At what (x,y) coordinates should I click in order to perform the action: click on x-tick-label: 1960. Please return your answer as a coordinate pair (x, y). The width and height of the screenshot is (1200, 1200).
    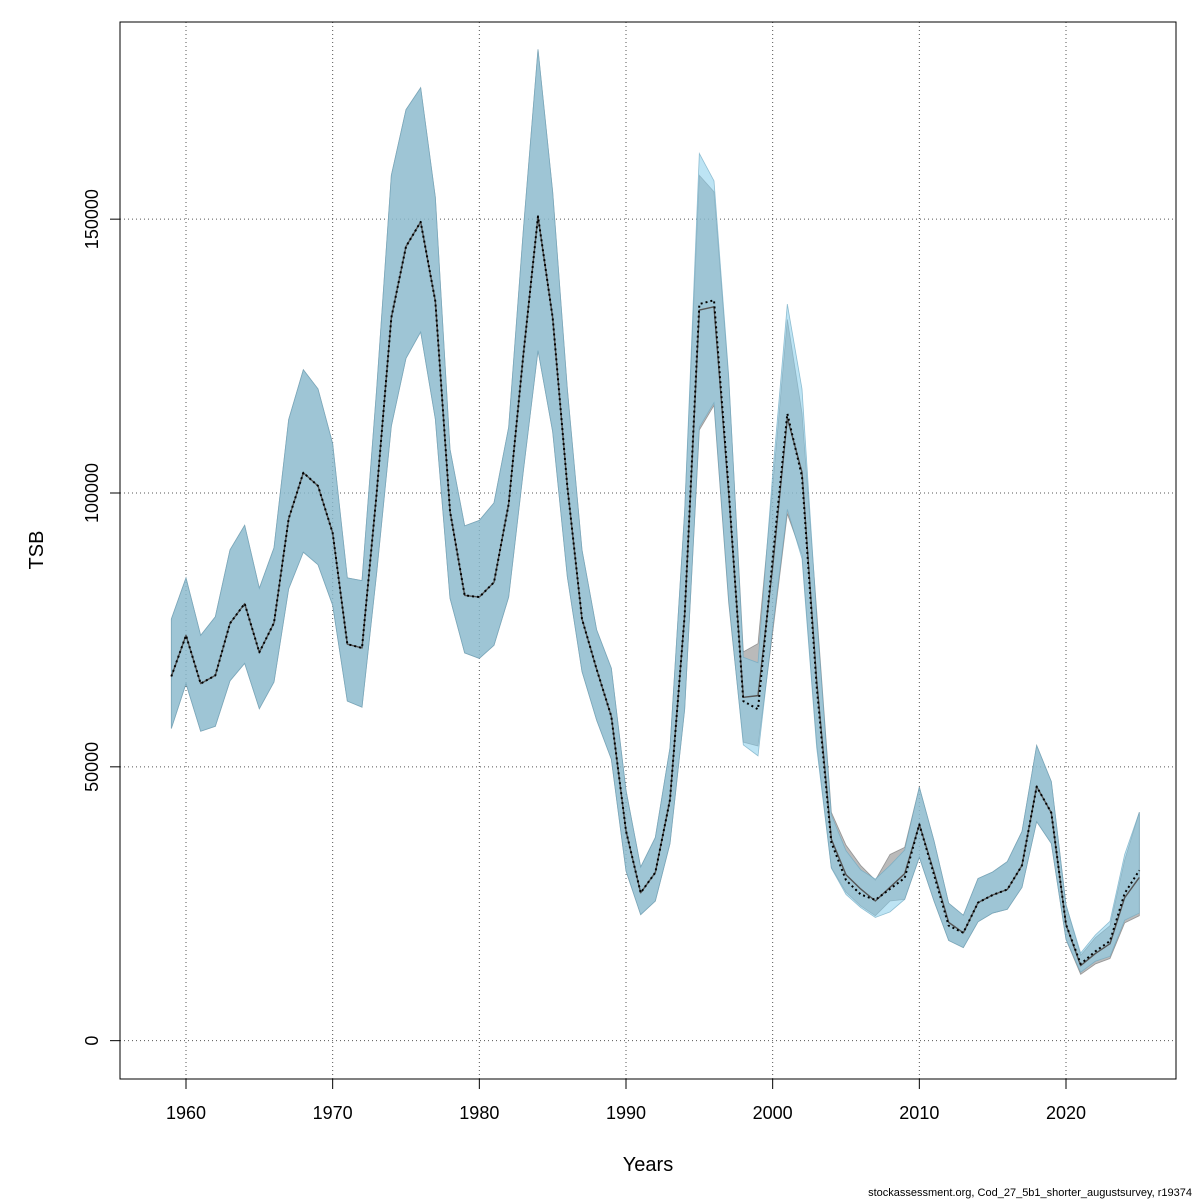
    Looking at the image, I should click on (186, 1113).